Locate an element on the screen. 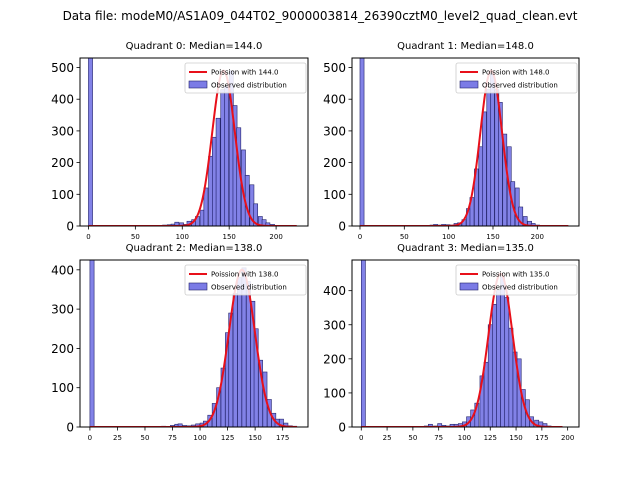 This screenshot has width=640, height=480. quadrant-2-title: Quadrant 2: Median=138.0 is located at coordinates (194, 248).